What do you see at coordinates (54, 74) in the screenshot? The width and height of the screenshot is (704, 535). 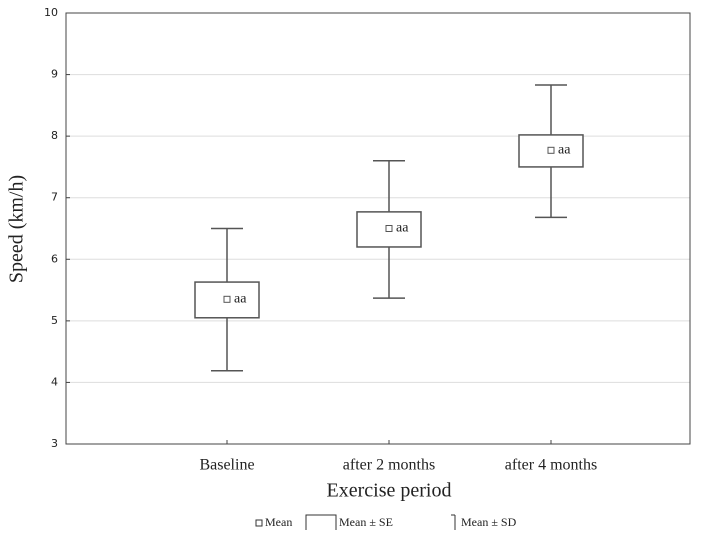 I see `y-tick-label: 9` at bounding box center [54, 74].